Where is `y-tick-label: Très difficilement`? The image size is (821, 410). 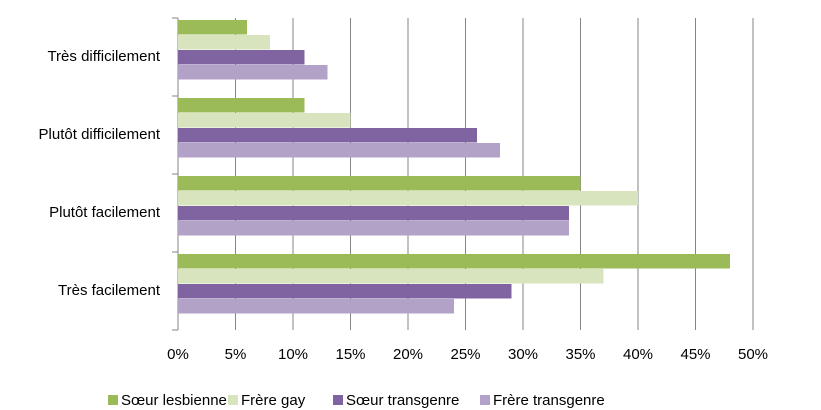 y-tick-label: Très difficilement is located at coordinates (103, 56).